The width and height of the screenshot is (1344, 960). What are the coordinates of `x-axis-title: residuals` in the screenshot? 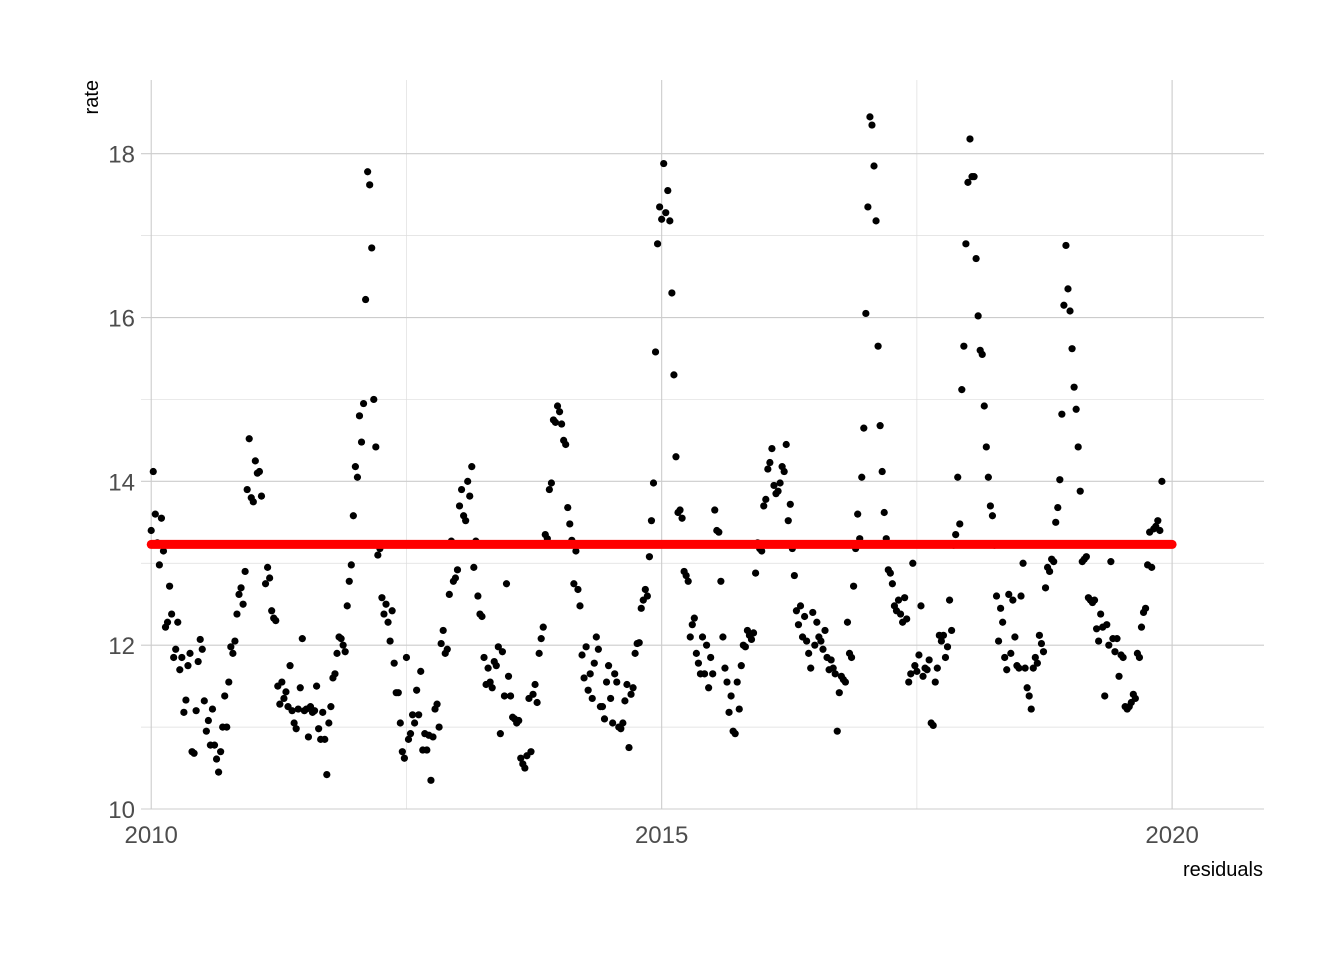 It's located at (1223, 870).